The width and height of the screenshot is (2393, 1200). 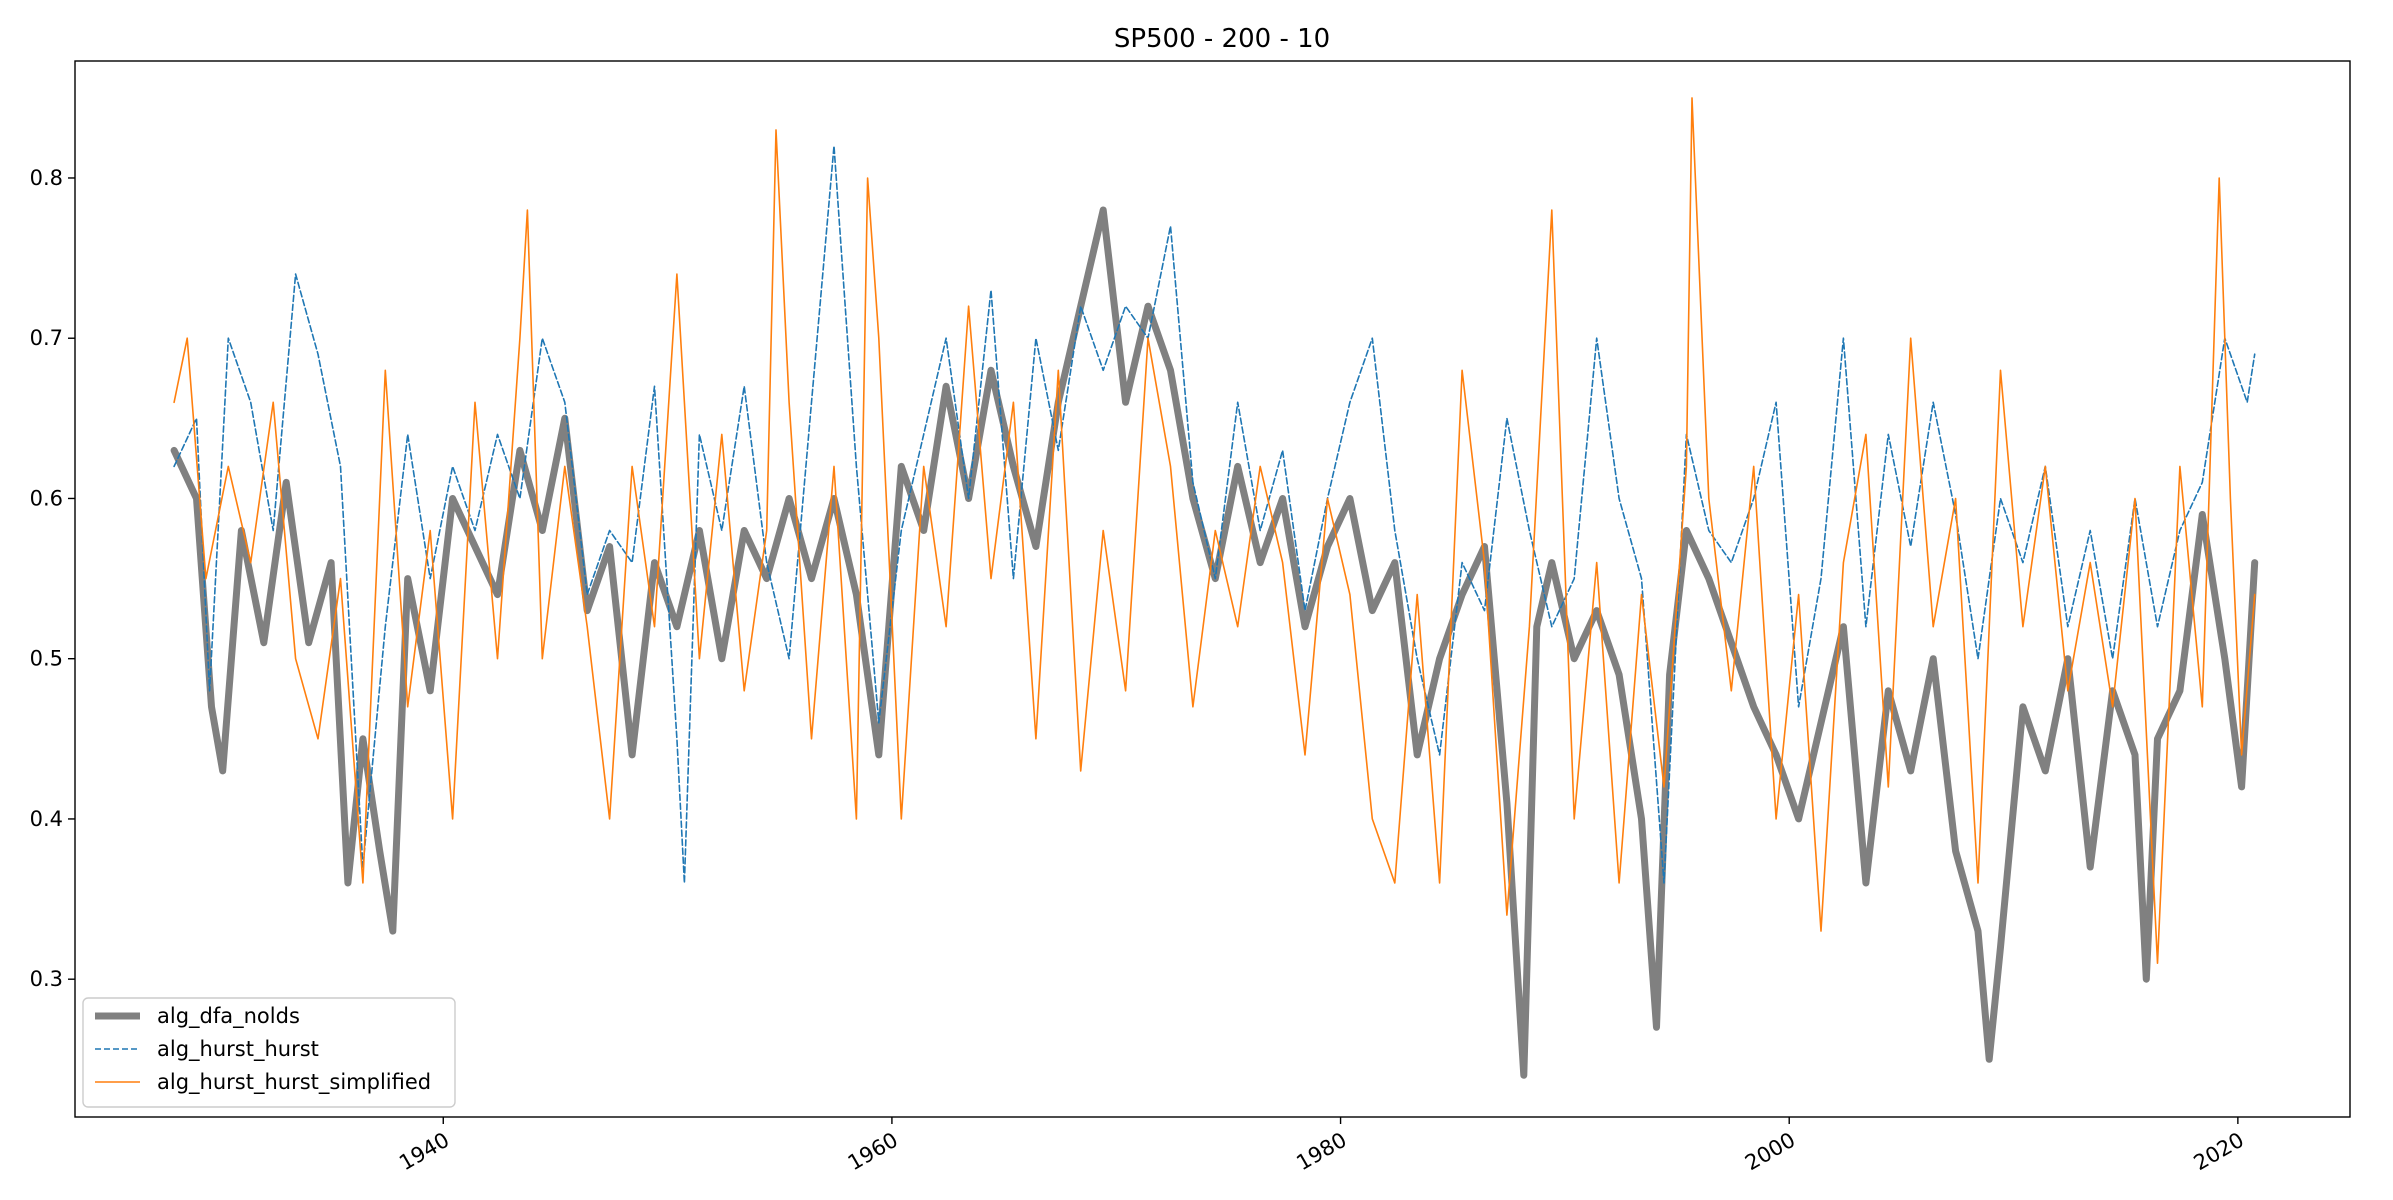 I want to click on legend-box, so click(x=269, y=1052).